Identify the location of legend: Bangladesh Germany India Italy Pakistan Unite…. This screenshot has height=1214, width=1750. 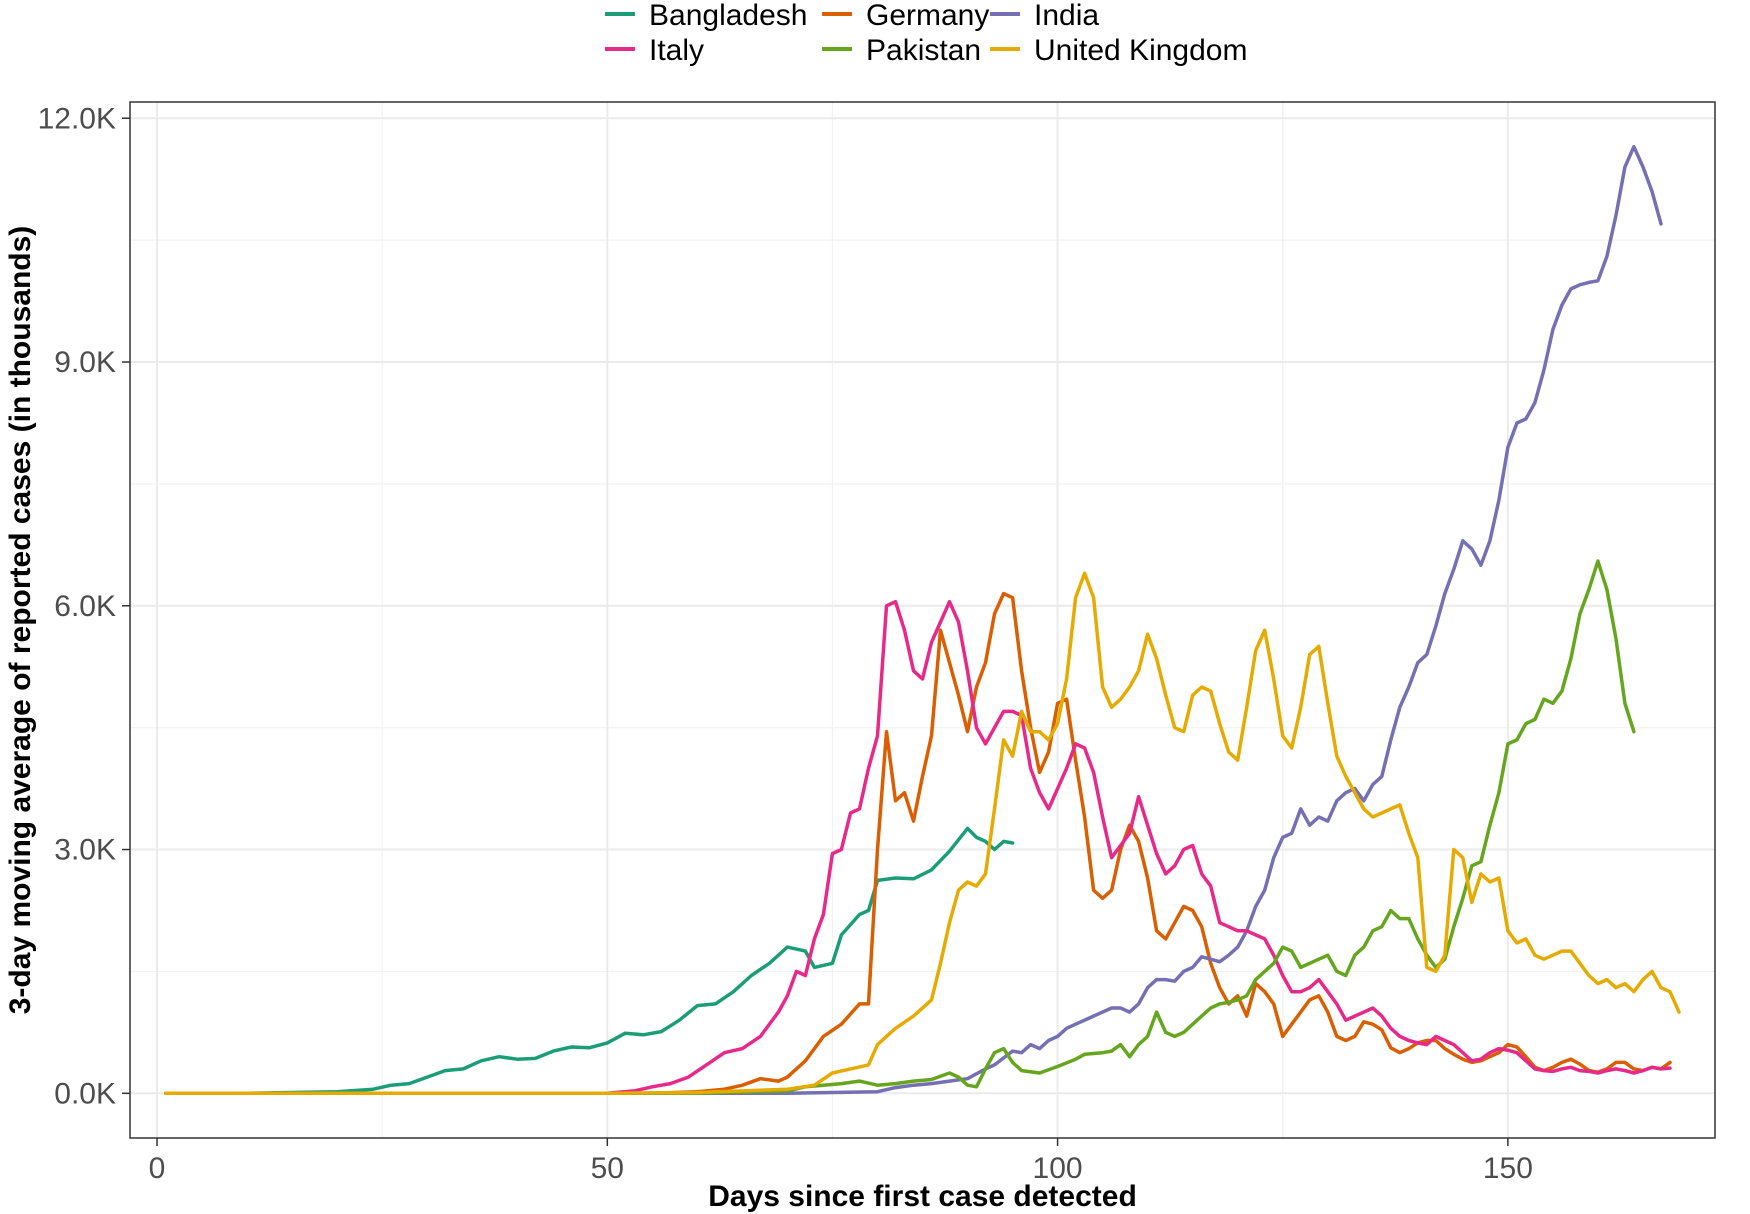
(926, 33).